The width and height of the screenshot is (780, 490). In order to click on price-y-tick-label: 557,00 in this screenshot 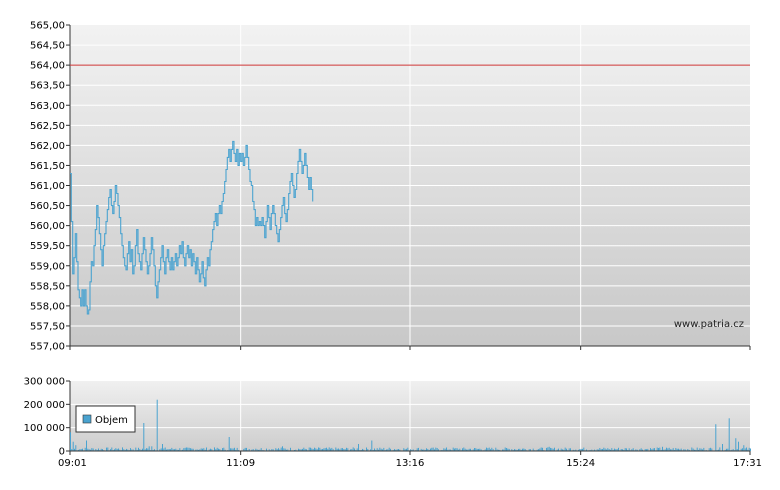, I will do `click(47, 347)`.